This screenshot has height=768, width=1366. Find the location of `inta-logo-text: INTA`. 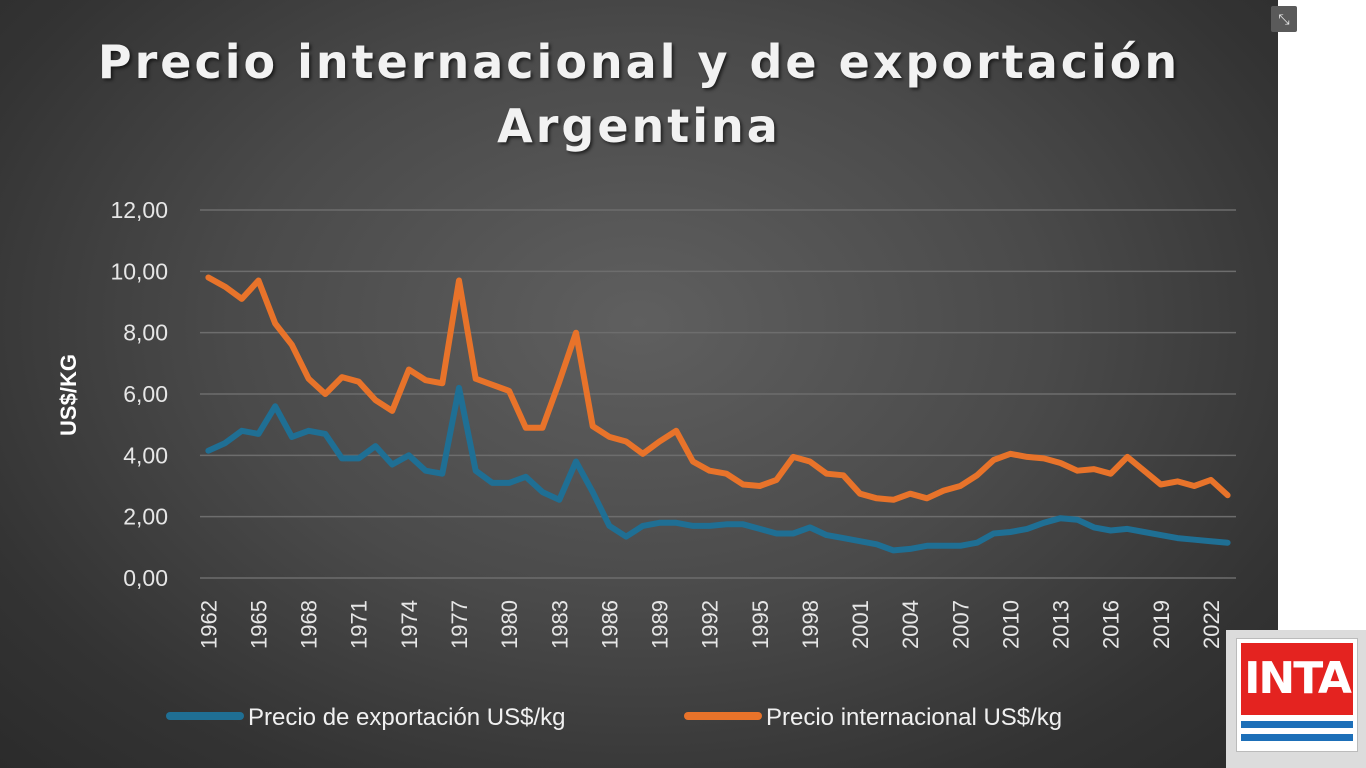

inta-logo-text: INTA is located at coordinates (1297, 679).